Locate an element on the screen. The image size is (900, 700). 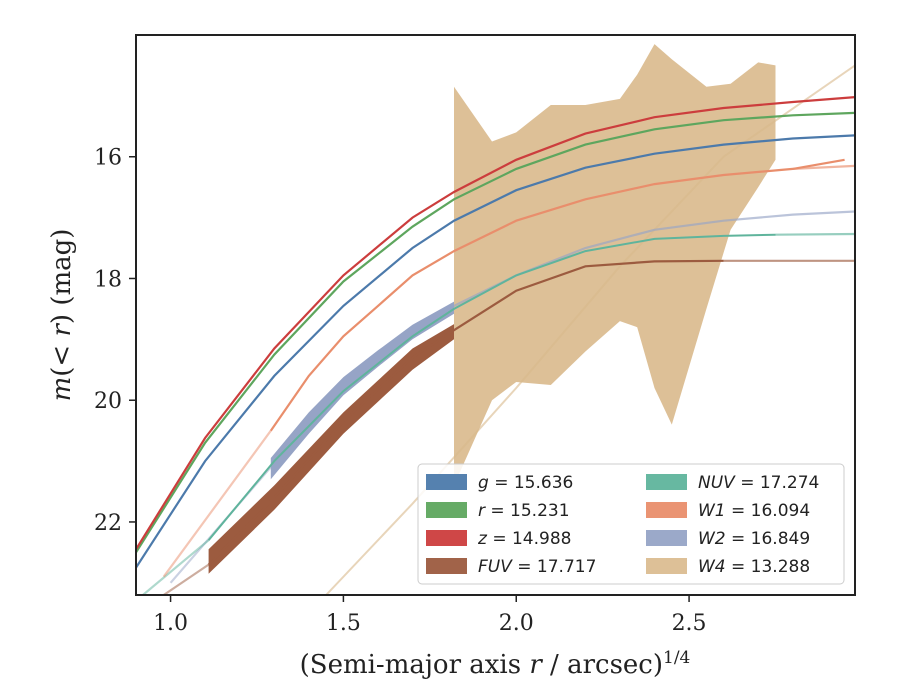
x-tick-label: 1.0 is located at coordinates (170, 623).